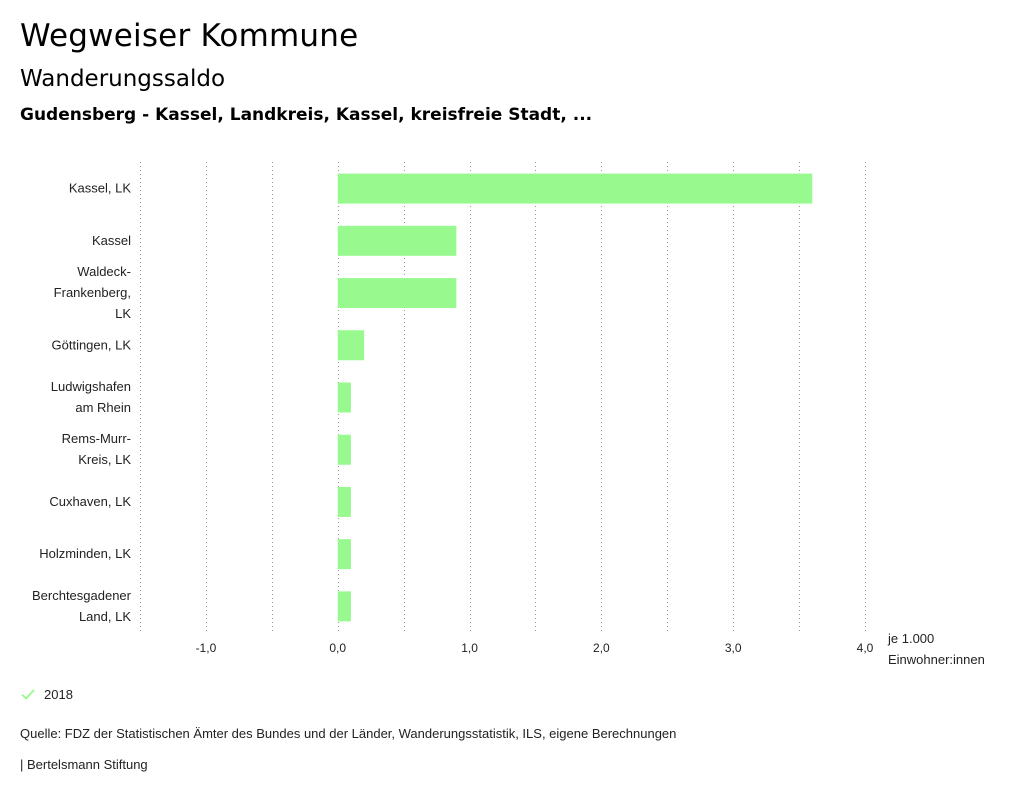 The image size is (1024, 798). What do you see at coordinates (96, 438) in the screenshot?
I see `category-label: Rems-Murr-` at bounding box center [96, 438].